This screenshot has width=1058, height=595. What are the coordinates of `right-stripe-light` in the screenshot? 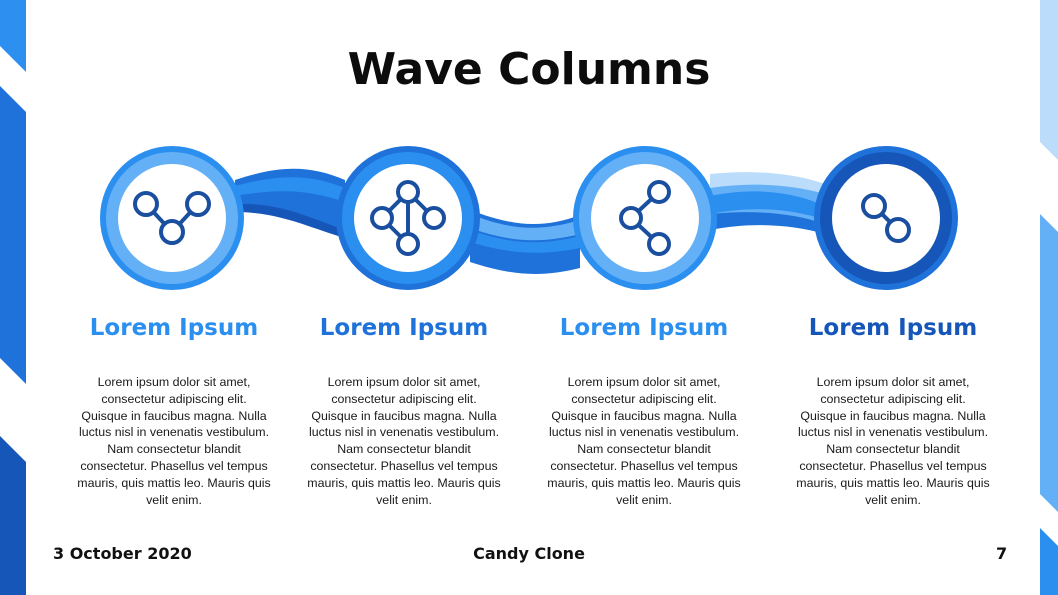 It's located at (1049, 80).